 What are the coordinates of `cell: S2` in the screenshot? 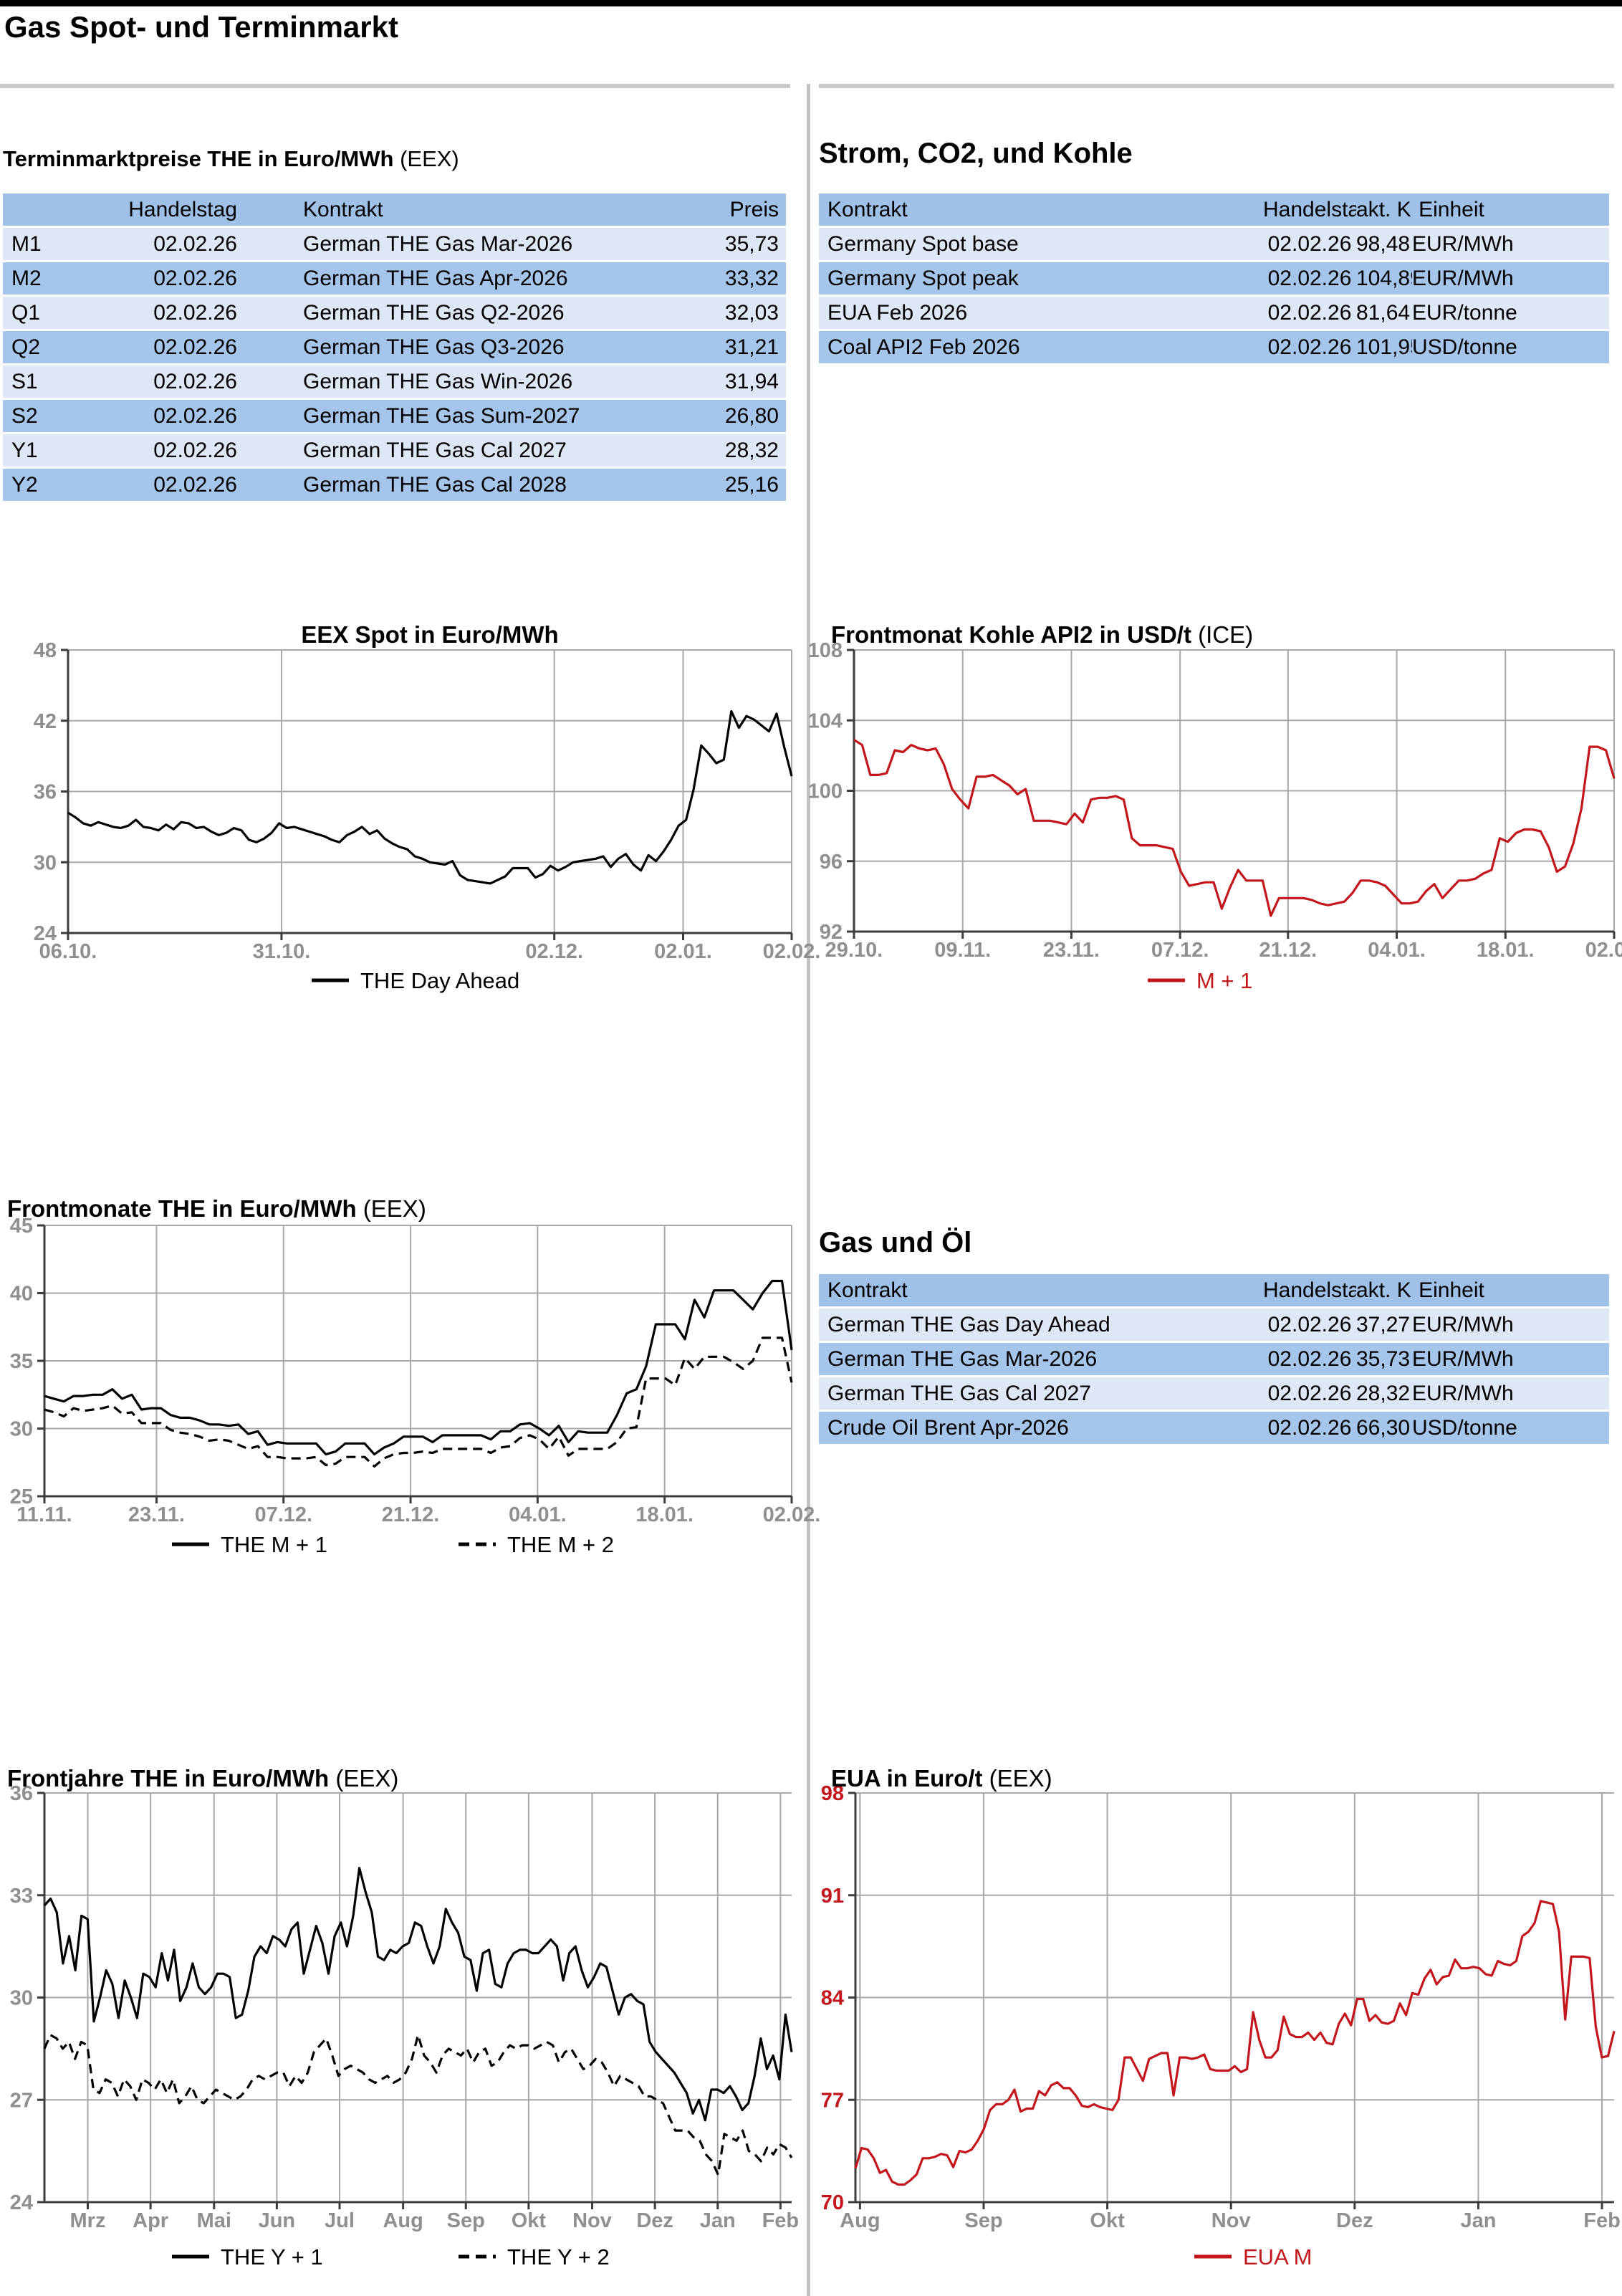 It's located at (34, 416).